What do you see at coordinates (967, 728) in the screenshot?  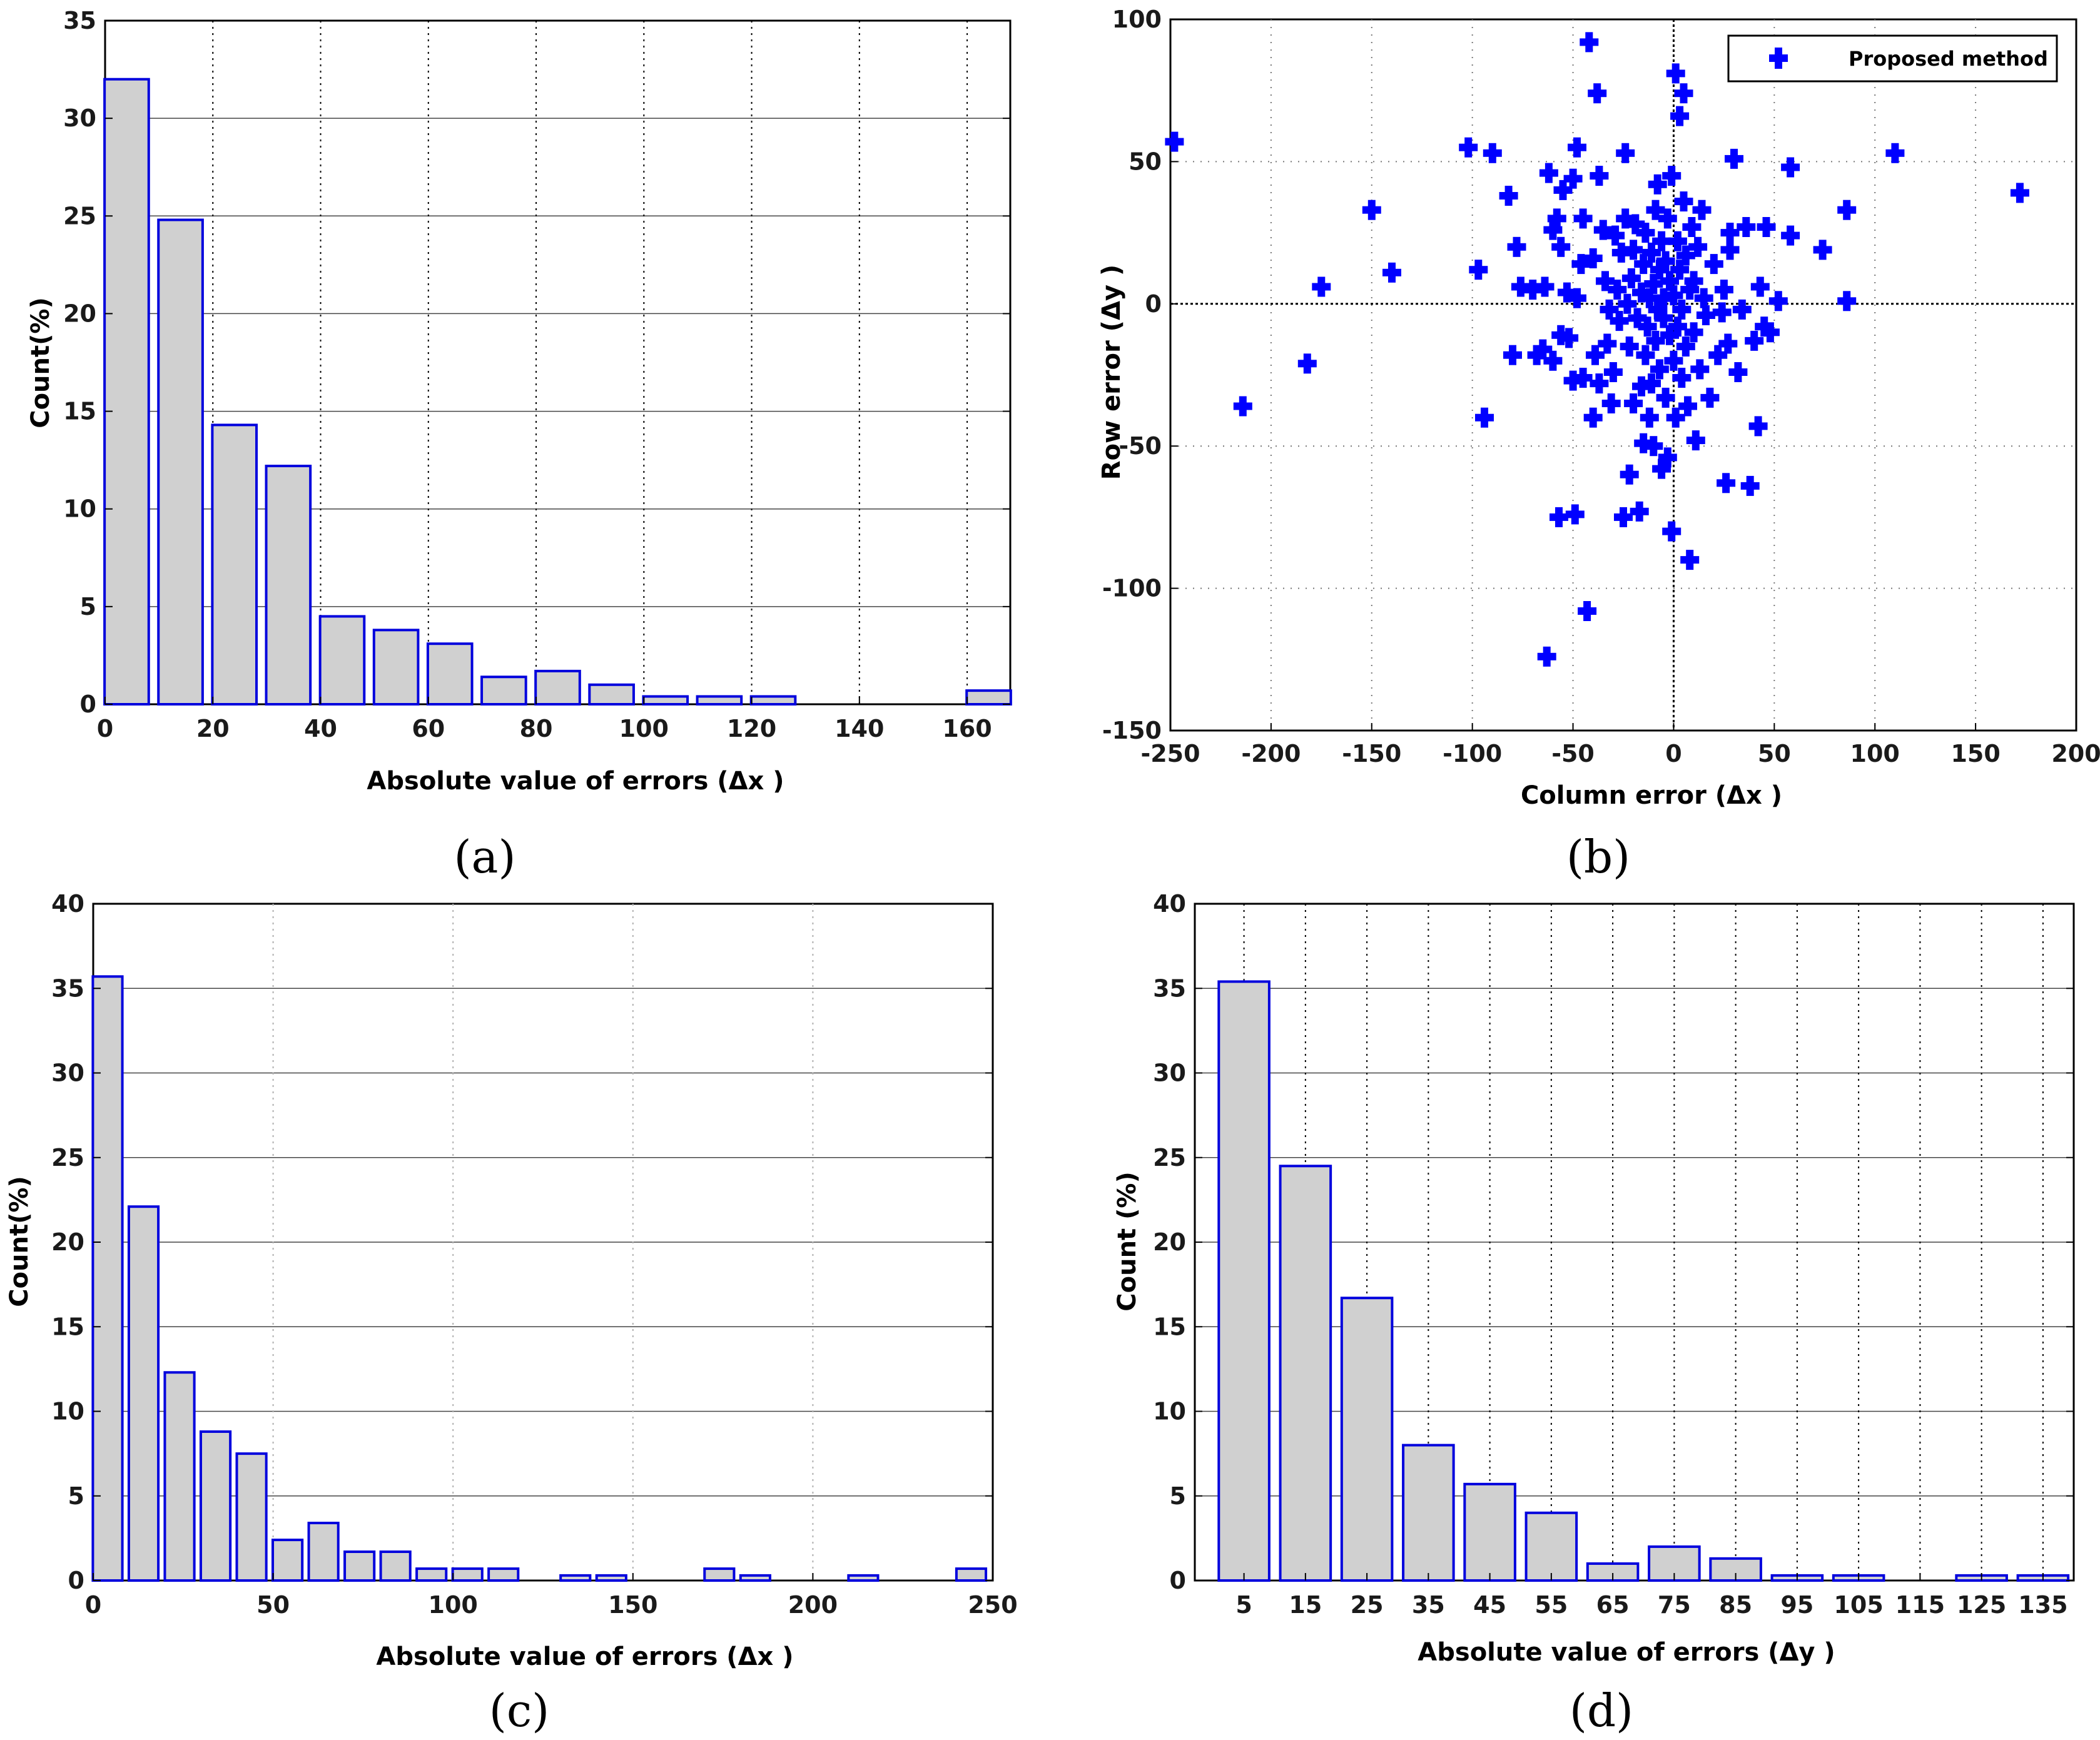 I see `chart-a-xtick-label: 160` at bounding box center [967, 728].